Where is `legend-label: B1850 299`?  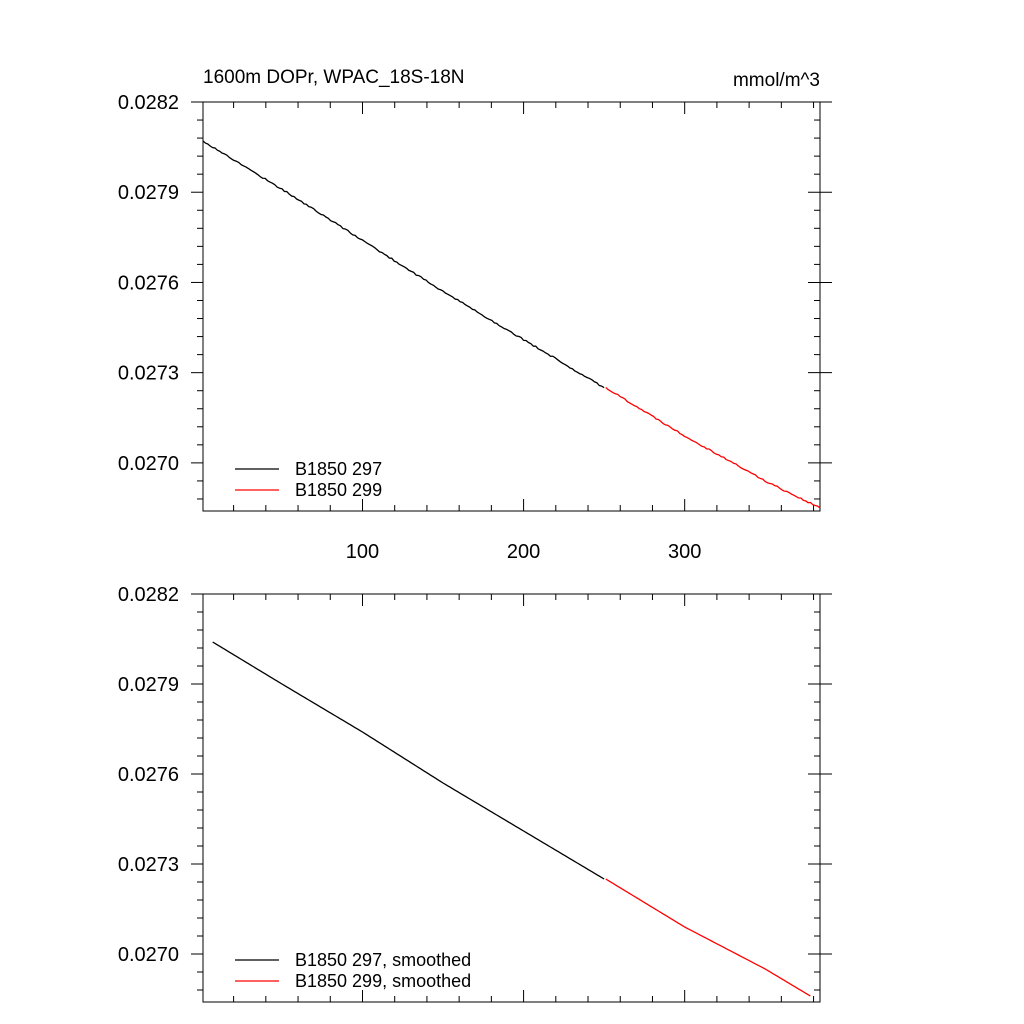
legend-label: B1850 299 is located at coordinates (338, 490).